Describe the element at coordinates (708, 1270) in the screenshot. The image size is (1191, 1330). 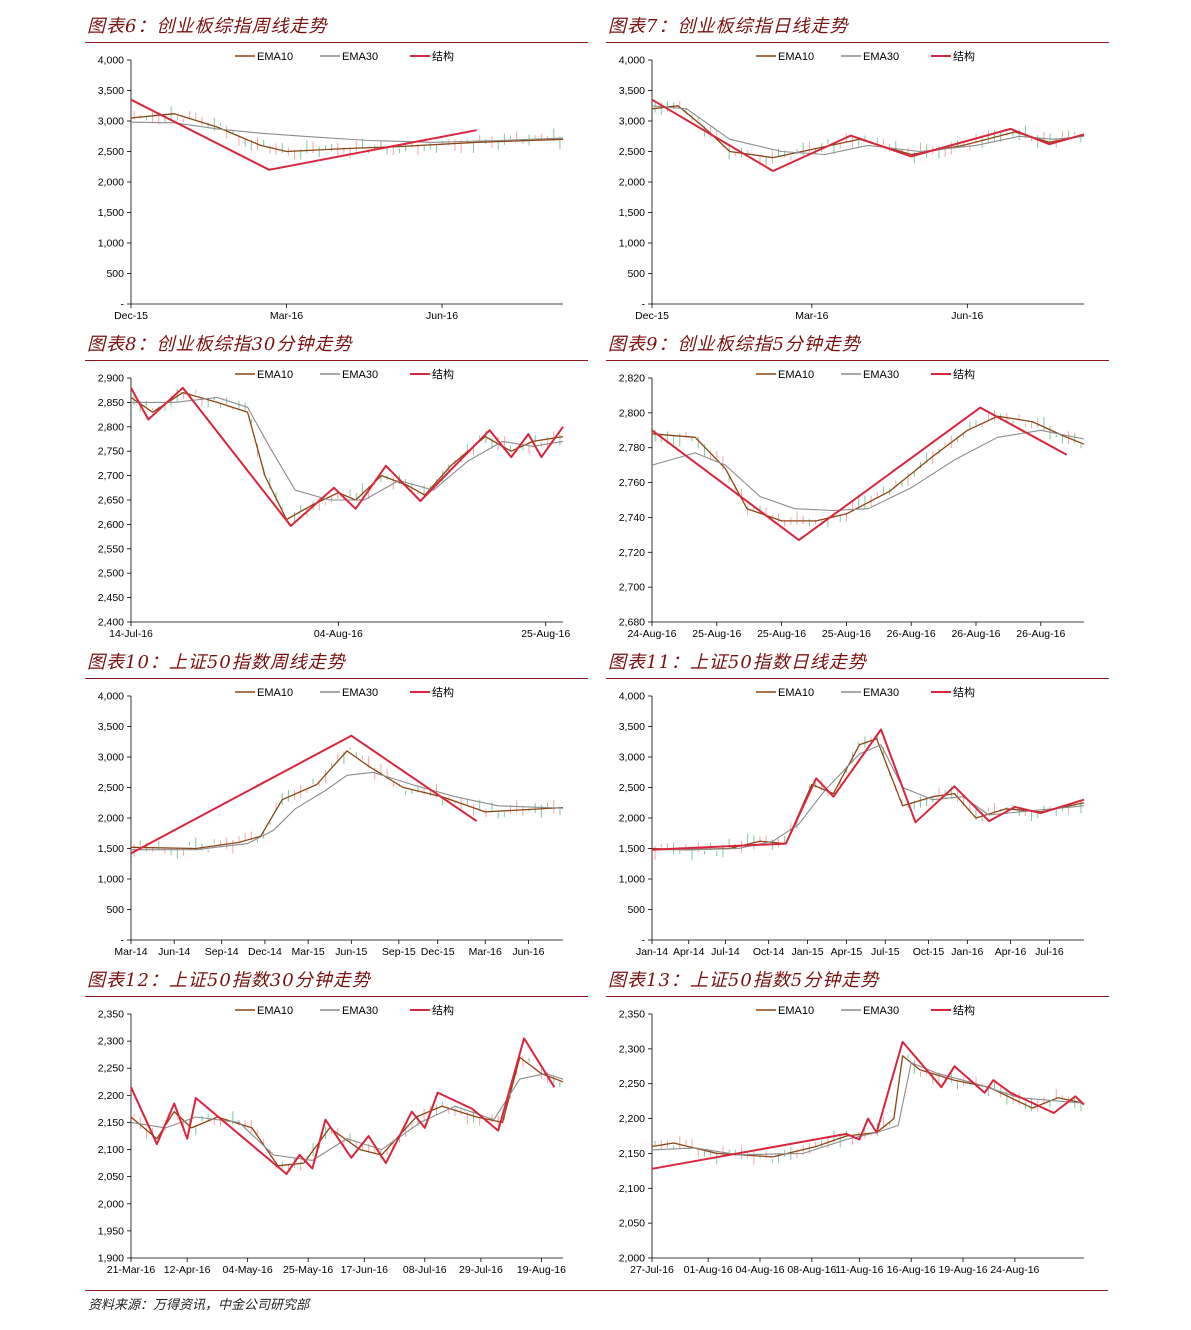
I see `x-tick-label: 01-Aug-16` at that location.